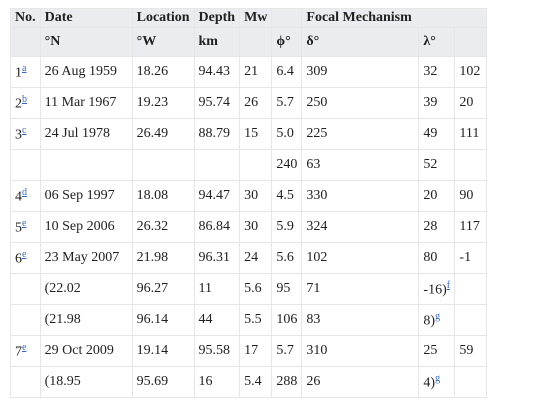  I want to click on table-cell: 250, so click(360, 103).